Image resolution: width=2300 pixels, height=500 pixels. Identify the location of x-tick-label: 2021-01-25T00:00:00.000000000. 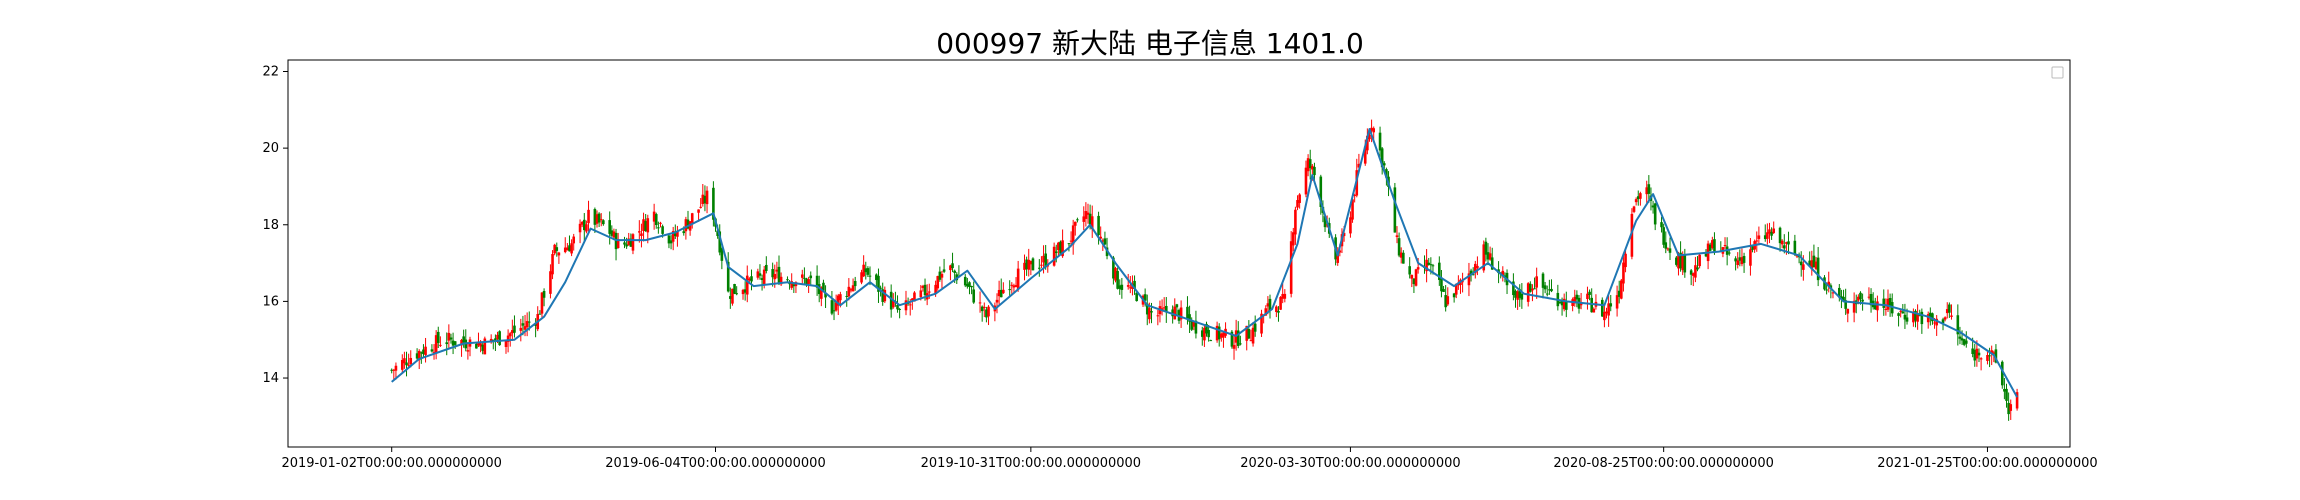
(1987, 463).